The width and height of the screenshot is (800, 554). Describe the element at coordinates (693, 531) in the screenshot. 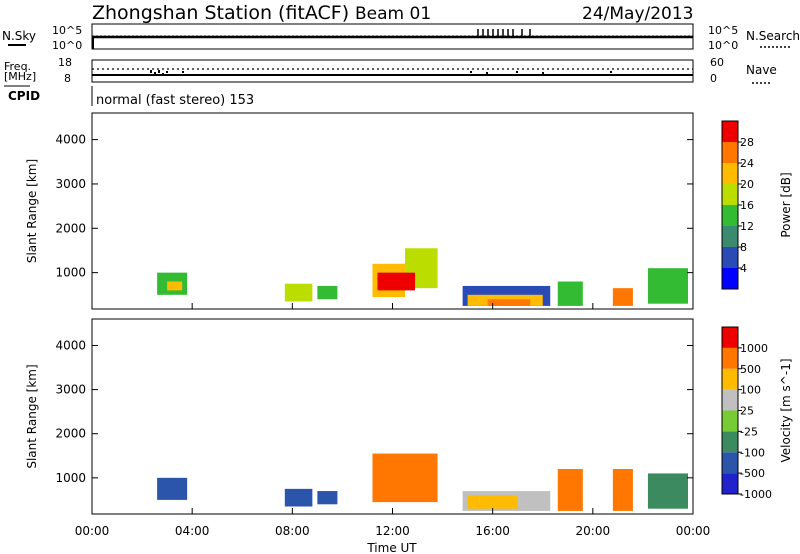

I see `xtick-label-6: 00:00` at that location.